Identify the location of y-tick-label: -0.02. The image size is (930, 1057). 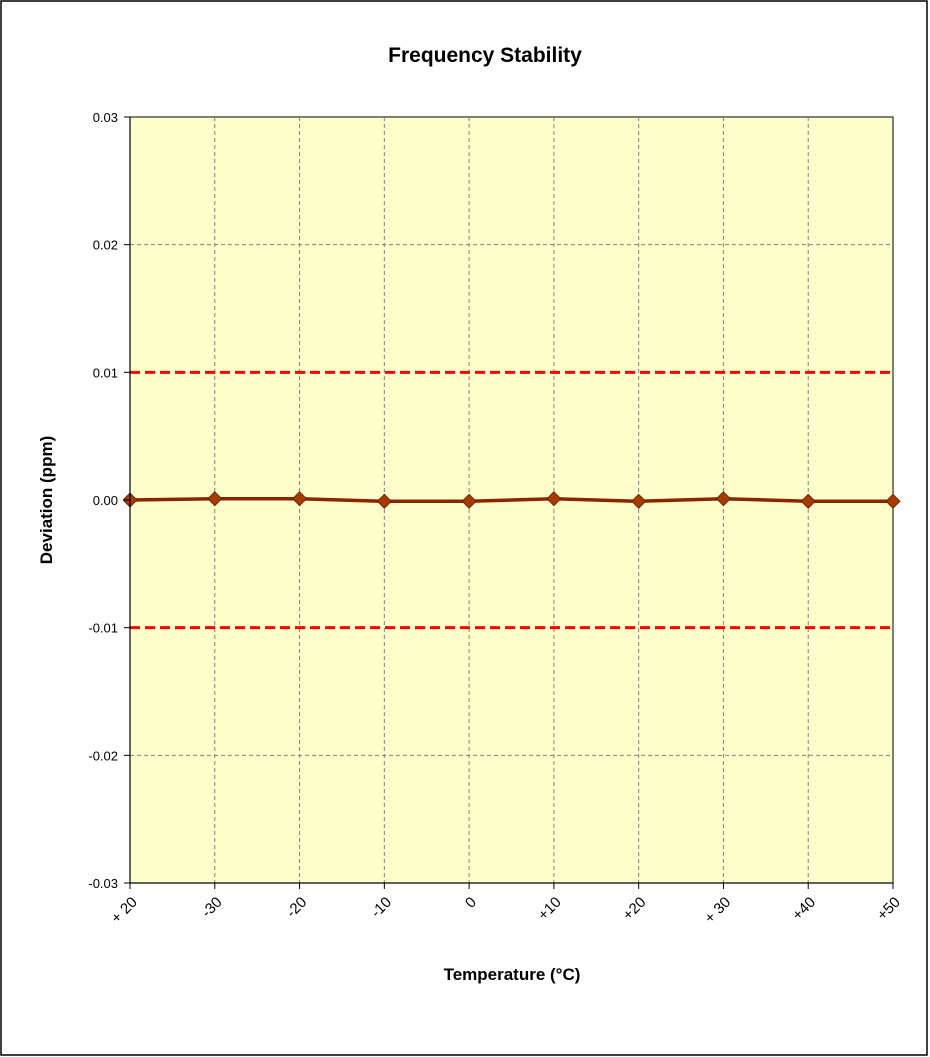
(103, 755).